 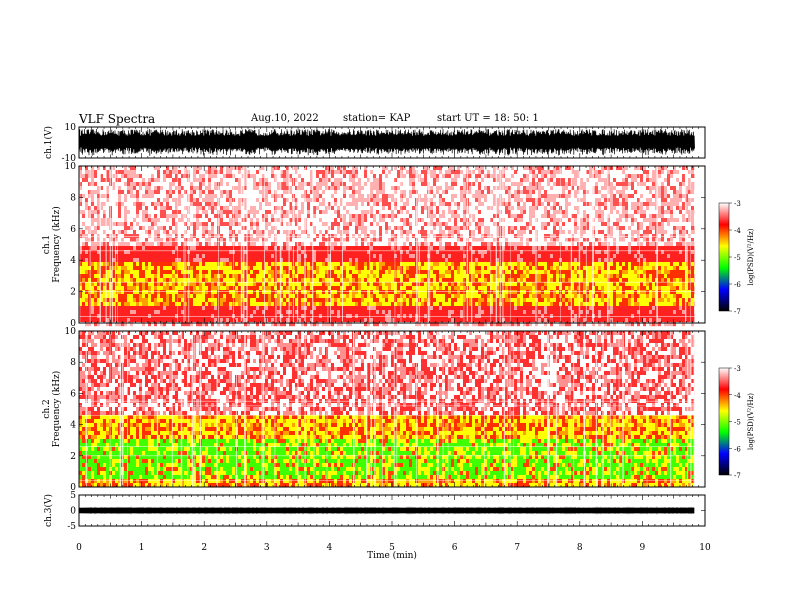 I want to click on ch1-waveform-trace, so click(x=386, y=142).